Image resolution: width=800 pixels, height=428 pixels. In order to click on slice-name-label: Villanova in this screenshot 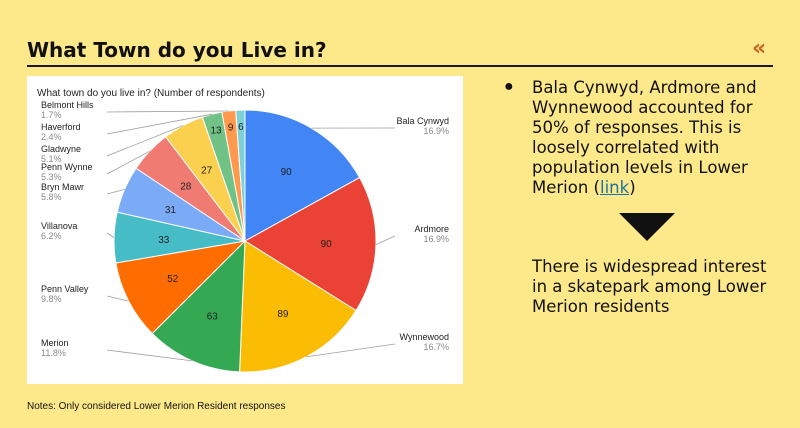, I will do `click(59, 226)`.